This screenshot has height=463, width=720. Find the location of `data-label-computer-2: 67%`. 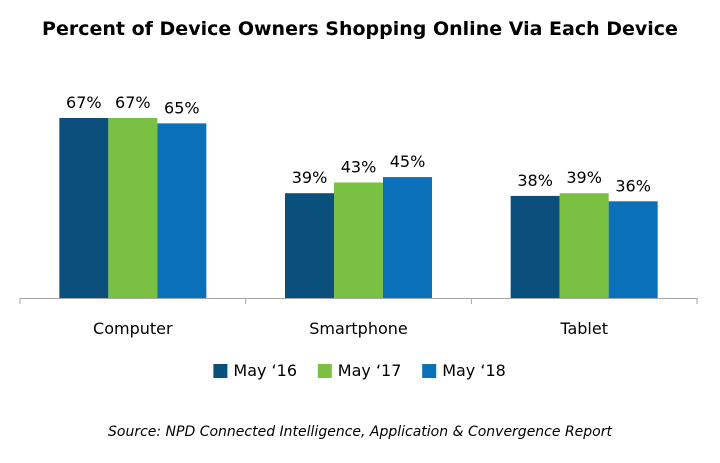

data-label-computer-2: 67% is located at coordinates (133, 102).